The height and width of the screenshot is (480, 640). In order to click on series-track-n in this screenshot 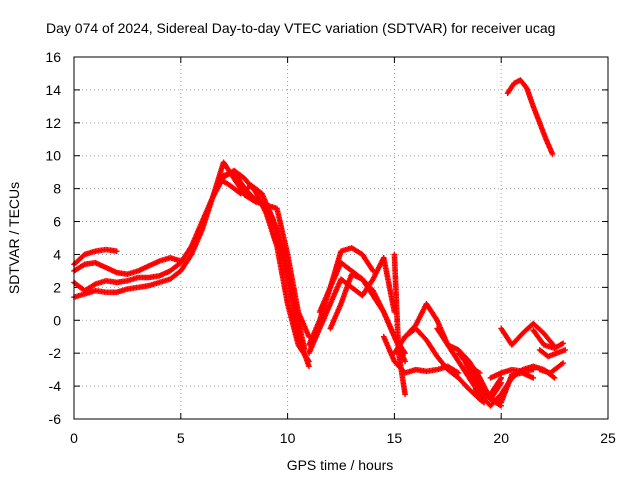, I will do `click(447, 364)`.